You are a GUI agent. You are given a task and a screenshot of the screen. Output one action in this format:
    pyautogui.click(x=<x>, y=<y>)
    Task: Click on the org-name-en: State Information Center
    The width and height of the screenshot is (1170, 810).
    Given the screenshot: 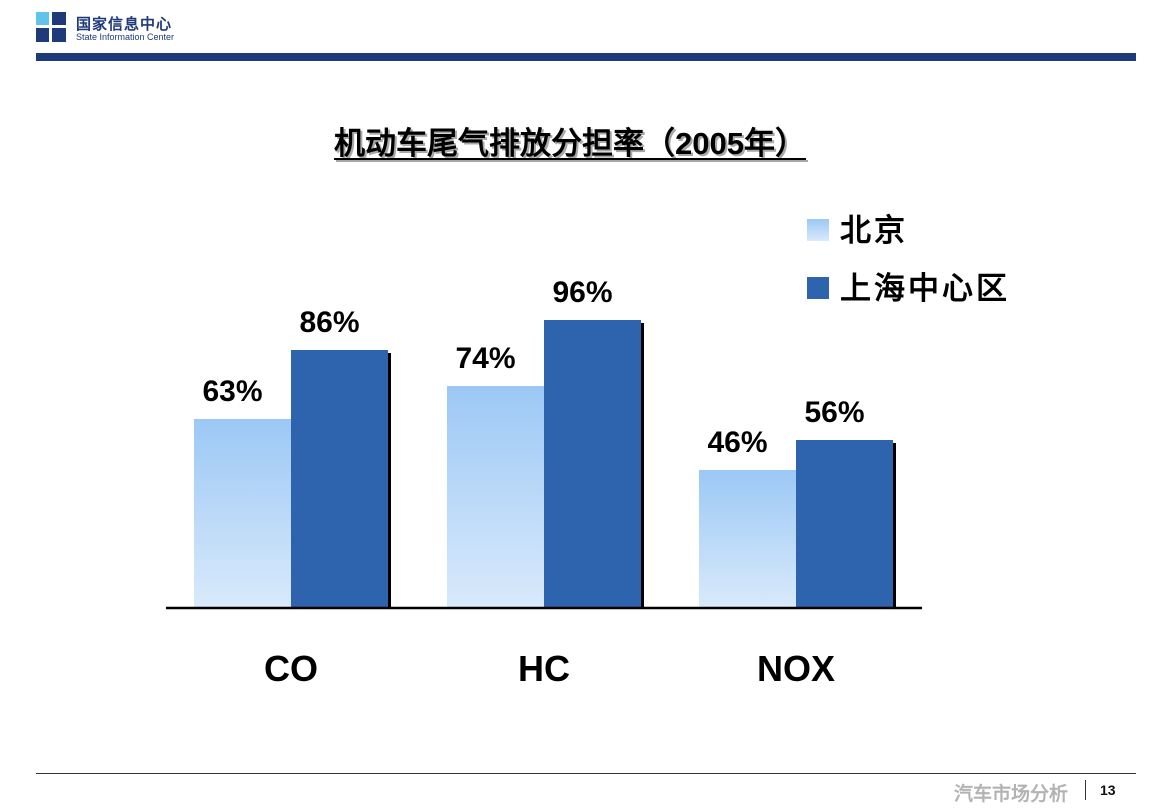 What is the action you would take?
    pyautogui.click(x=125, y=37)
    